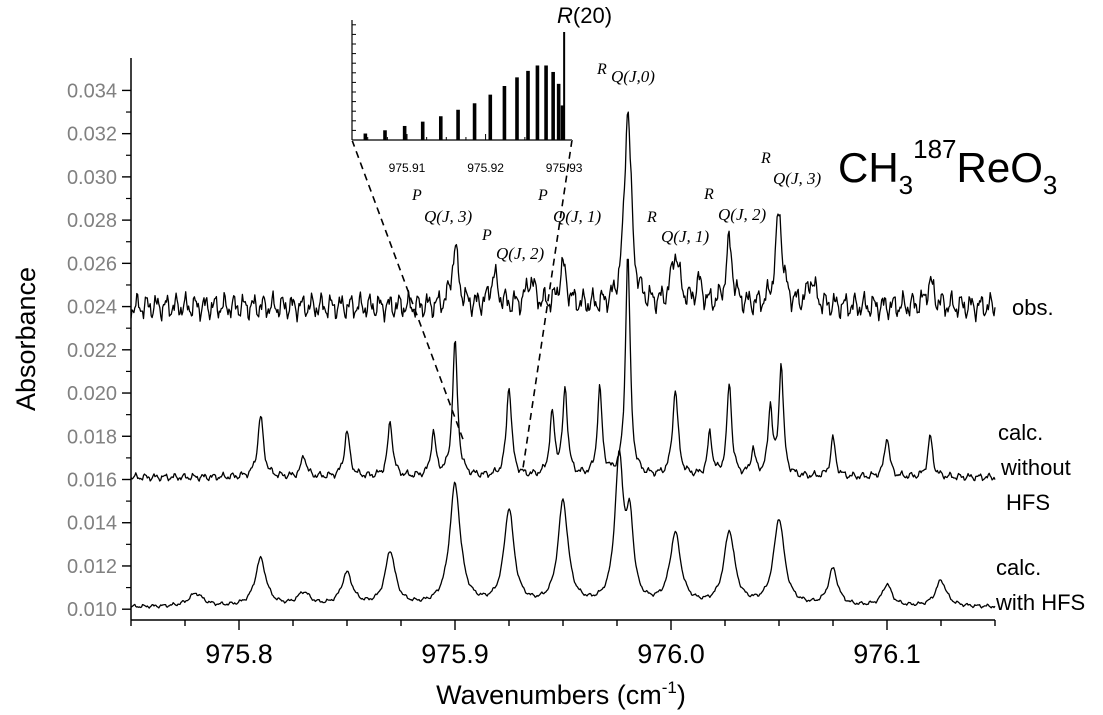 Image resolution: width=1103 pixels, height=715 pixels. What do you see at coordinates (92, 567) in the screenshot?
I see `y-tick-label: 0.012` at bounding box center [92, 567].